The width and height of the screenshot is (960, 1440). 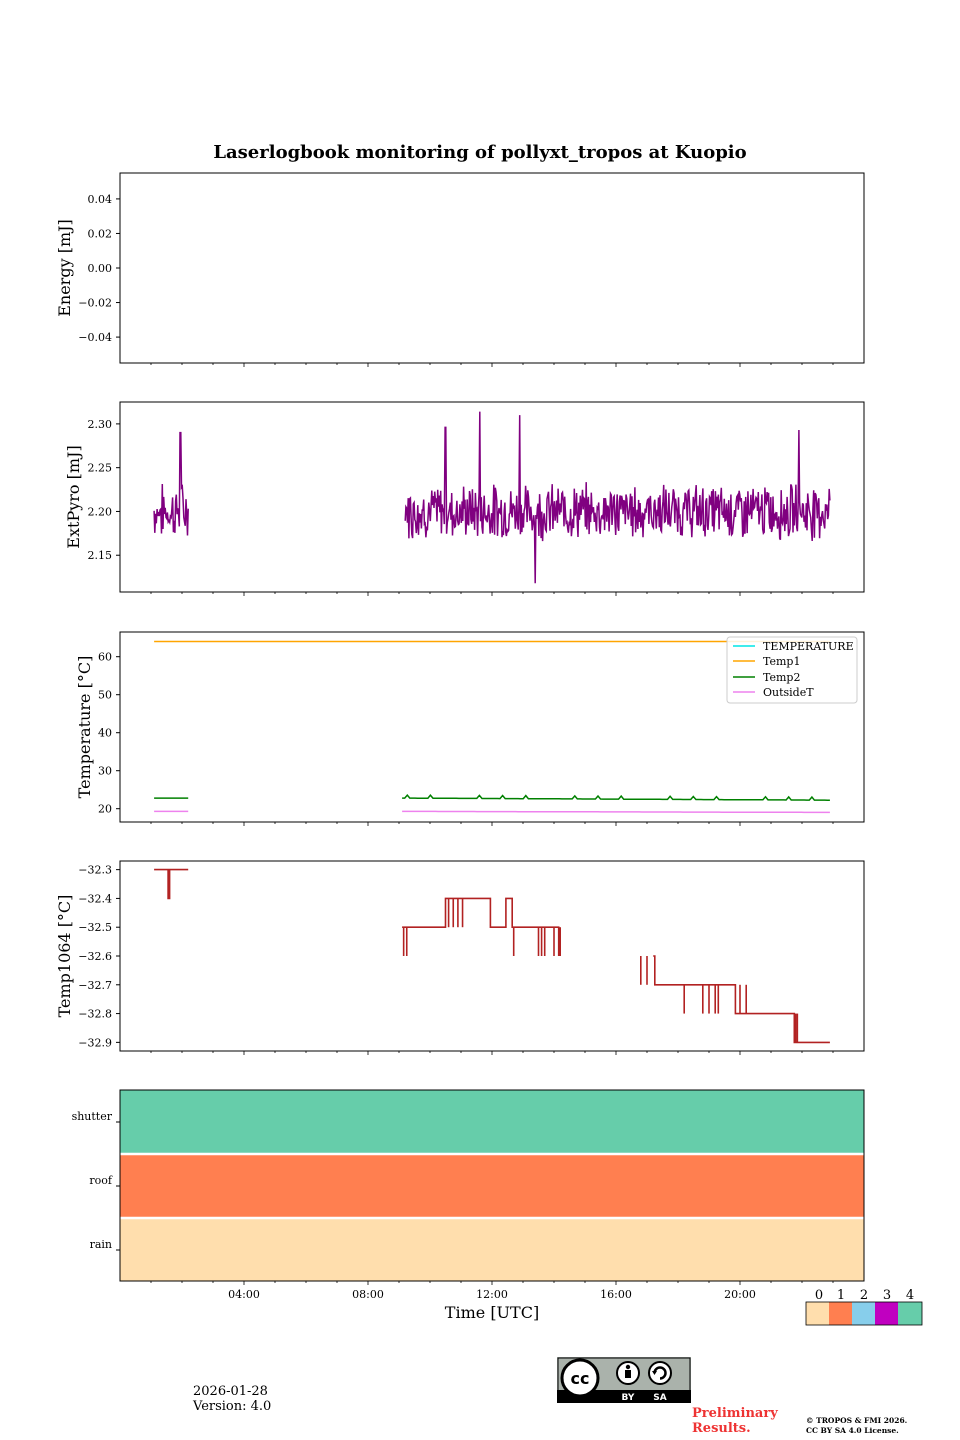 What do you see at coordinates (492, 727) in the screenshot?
I see `temperature-series` at bounding box center [492, 727].